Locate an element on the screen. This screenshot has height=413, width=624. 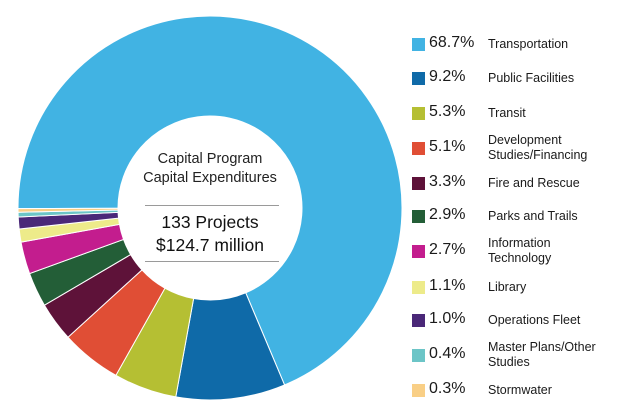
legend-item-parks-and-trails: 2.9% Parks and Trails is located at coordinates (518, 216).